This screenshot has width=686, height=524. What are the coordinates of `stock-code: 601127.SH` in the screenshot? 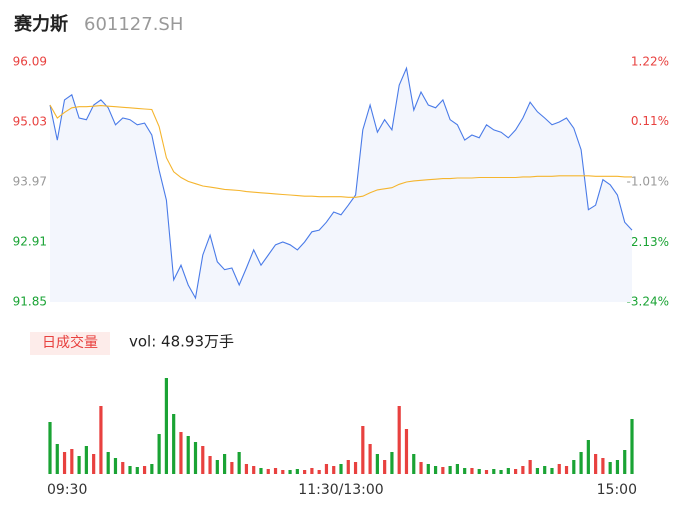 It's located at (133, 24).